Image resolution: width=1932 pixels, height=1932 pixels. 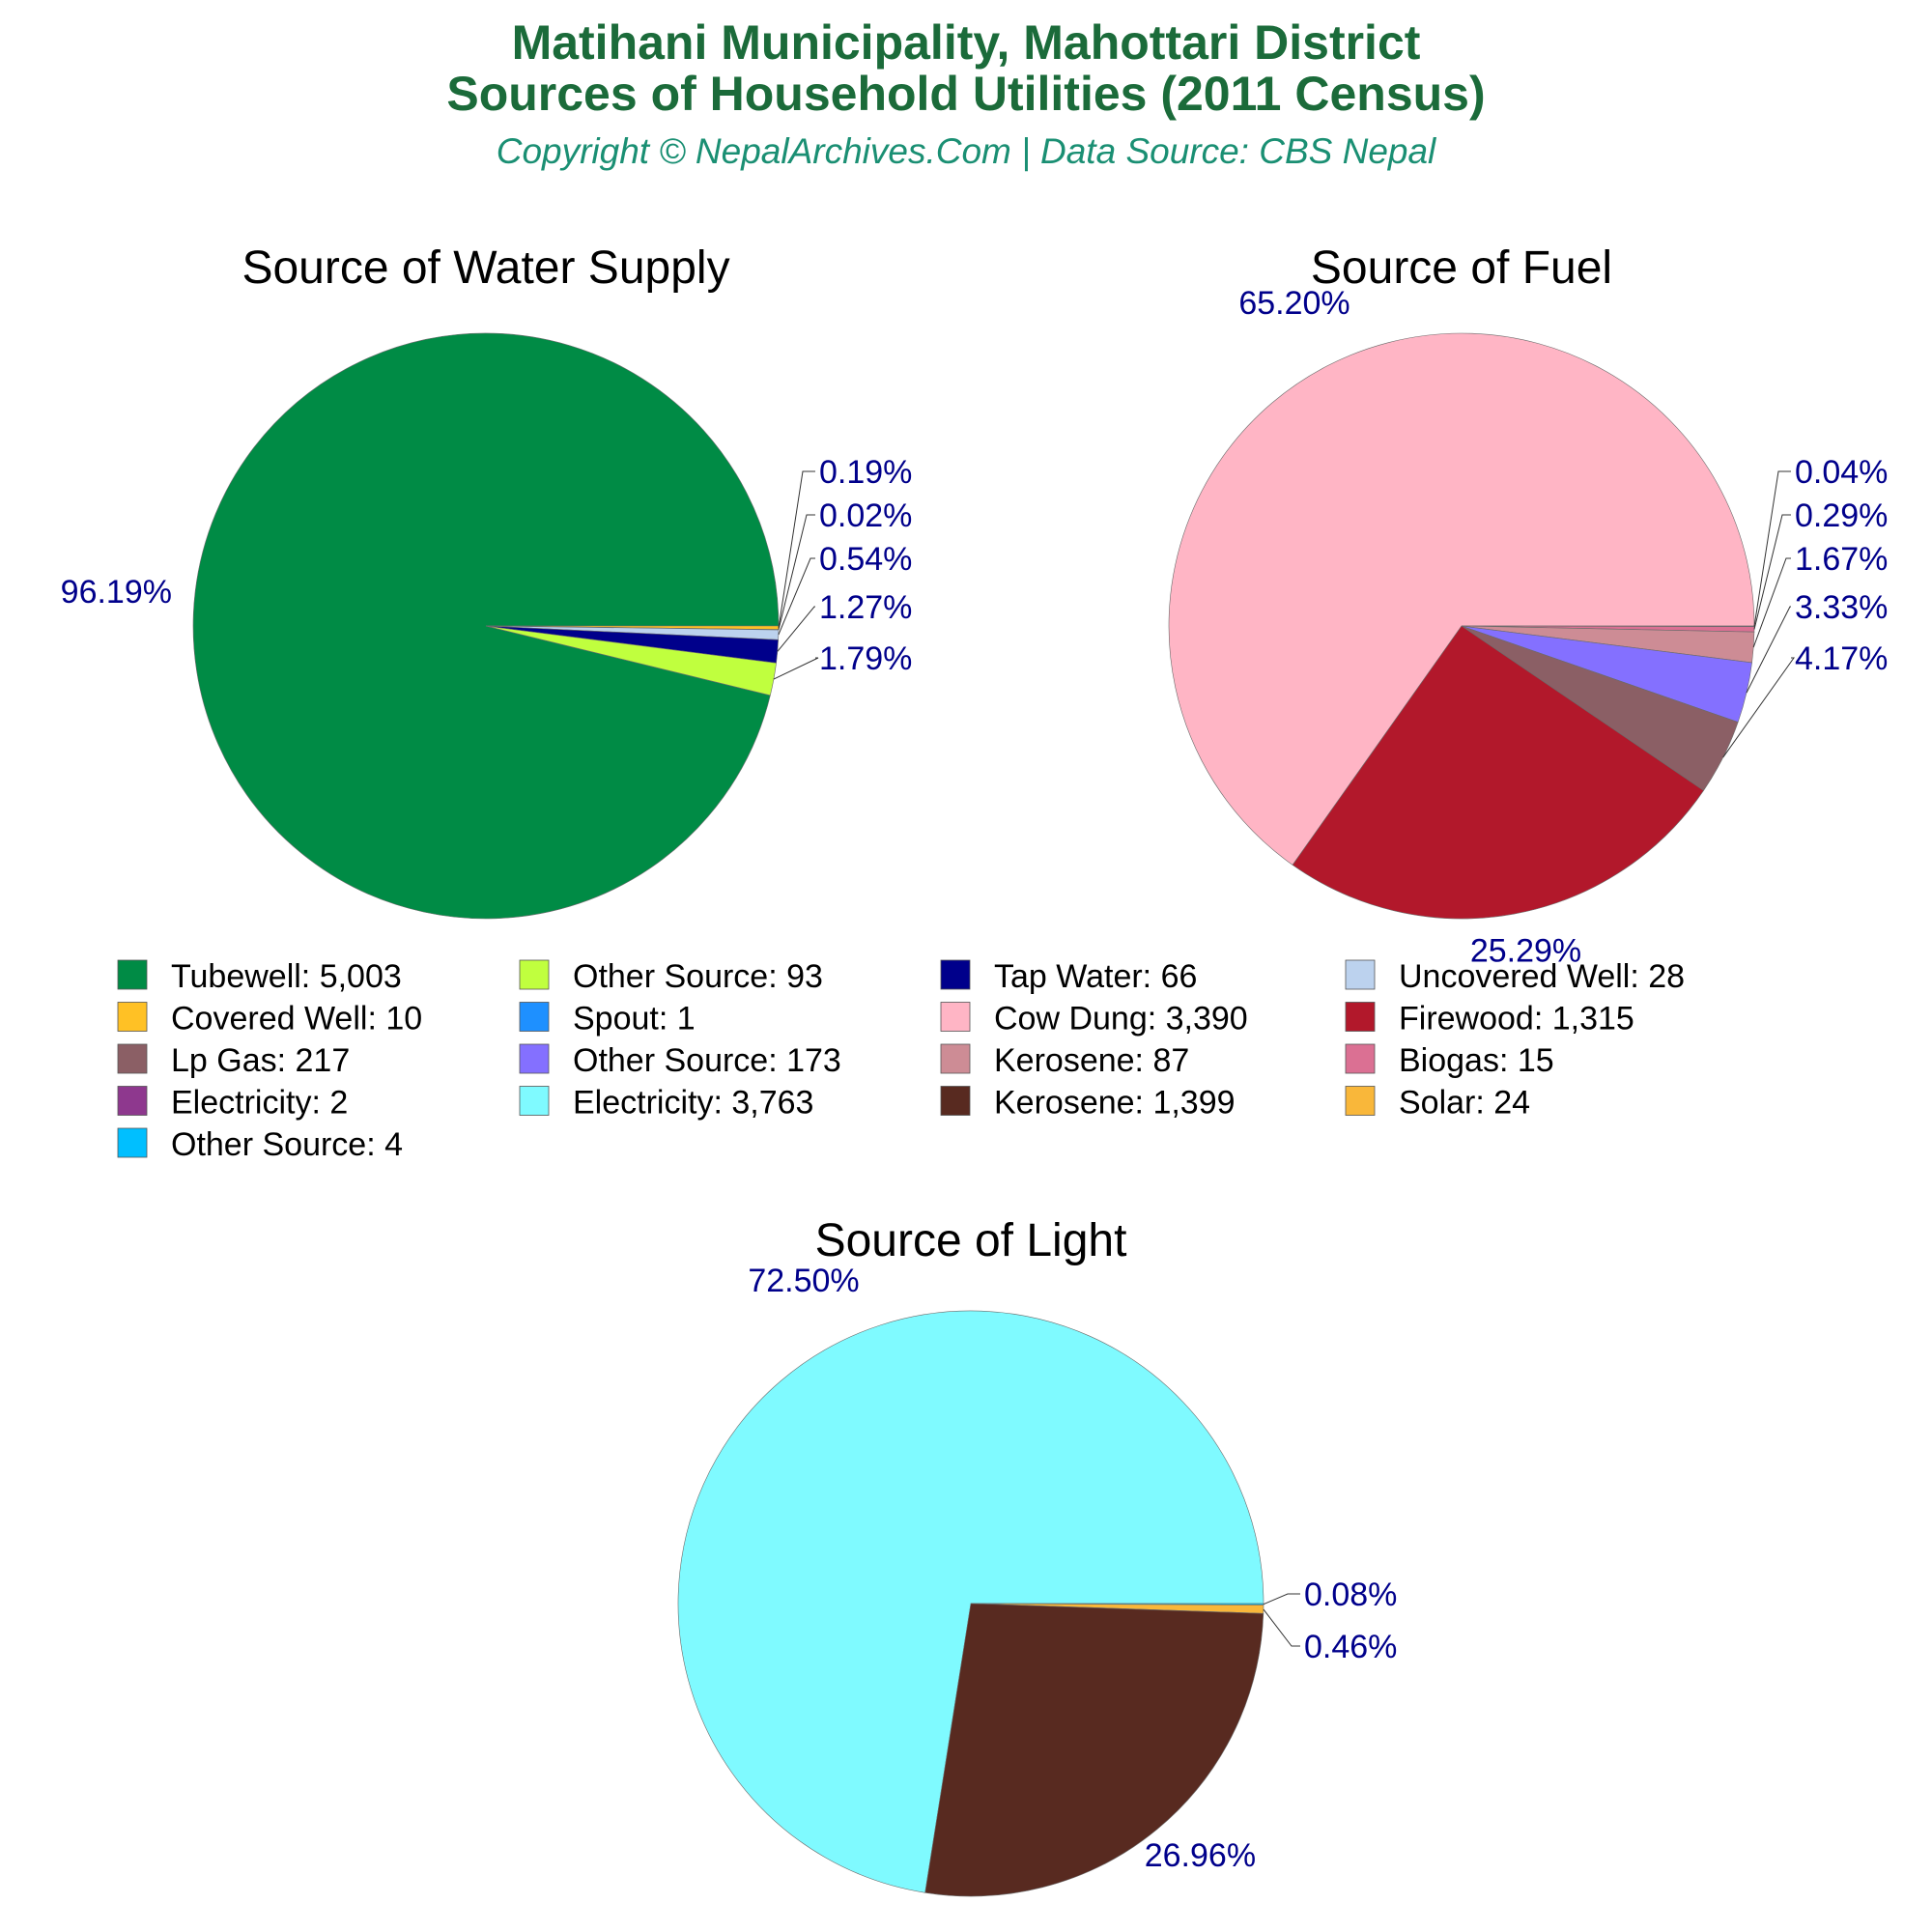 I want to click on slice-label-electricity: 0.04%, so click(x=1841, y=472).